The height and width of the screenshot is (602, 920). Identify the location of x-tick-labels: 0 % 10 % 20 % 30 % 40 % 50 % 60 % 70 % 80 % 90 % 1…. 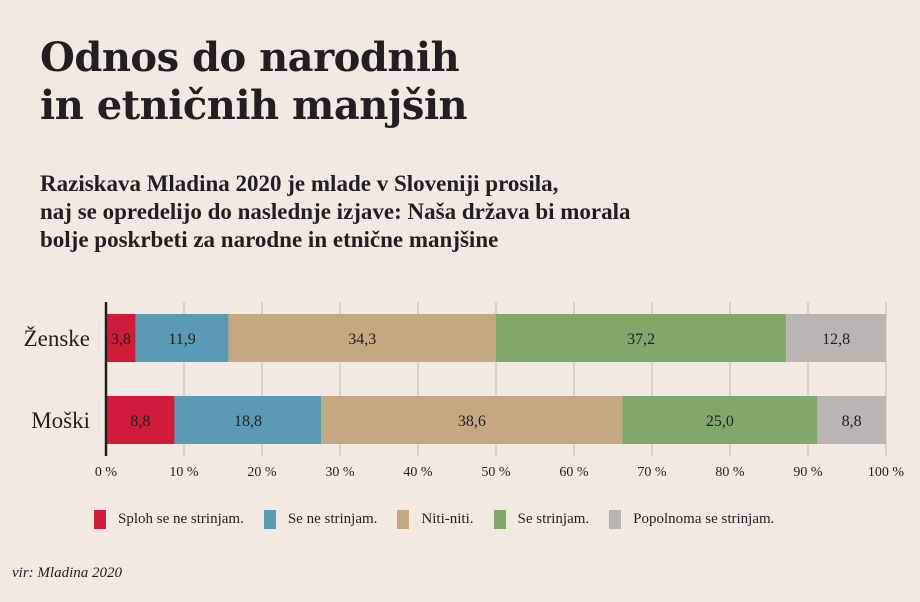
(500, 472).